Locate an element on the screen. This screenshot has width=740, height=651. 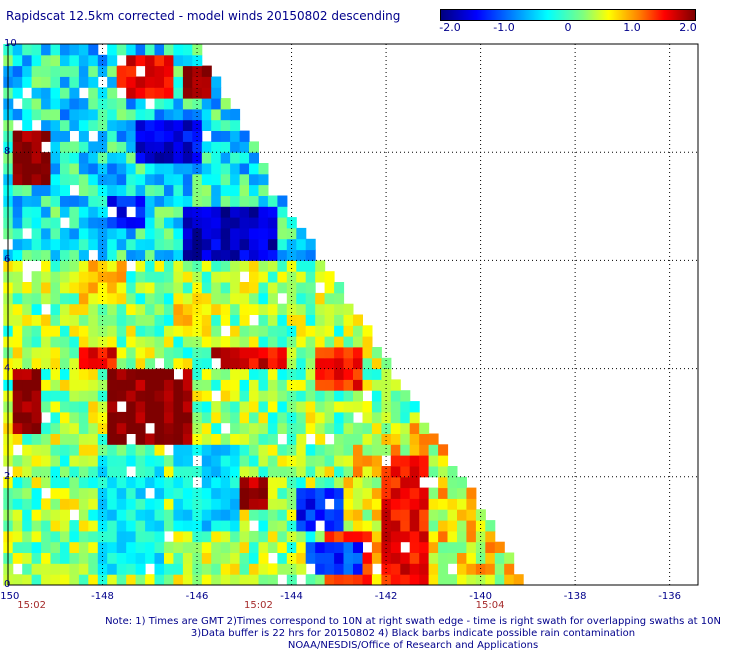
x-tick-label: -146 is located at coordinates (197, 596).